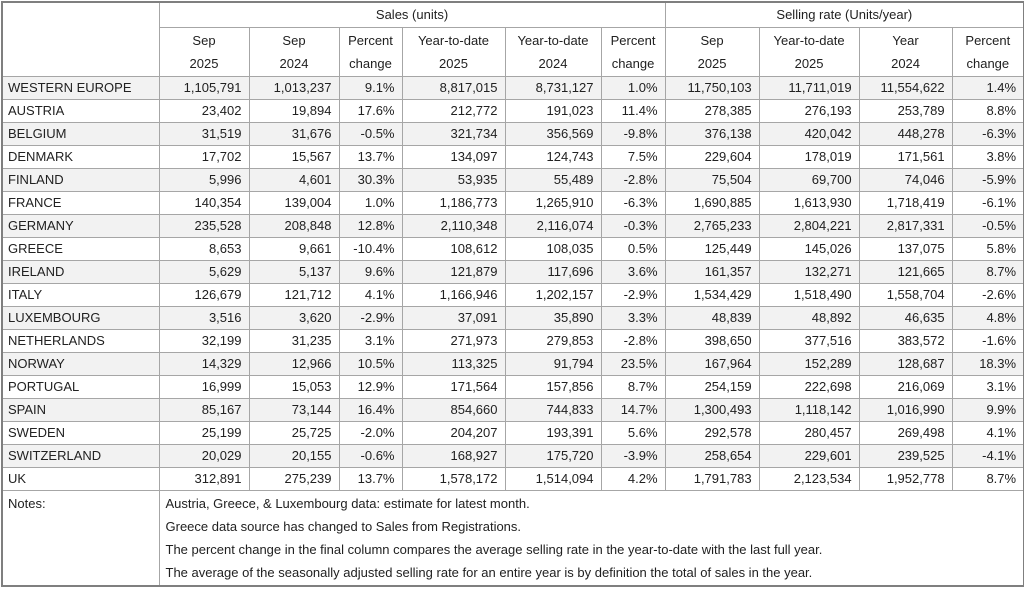 The height and width of the screenshot is (592, 1024). What do you see at coordinates (553, 179) in the screenshot?
I see `value-cell: 55,489` at bounding box center [553, 179].